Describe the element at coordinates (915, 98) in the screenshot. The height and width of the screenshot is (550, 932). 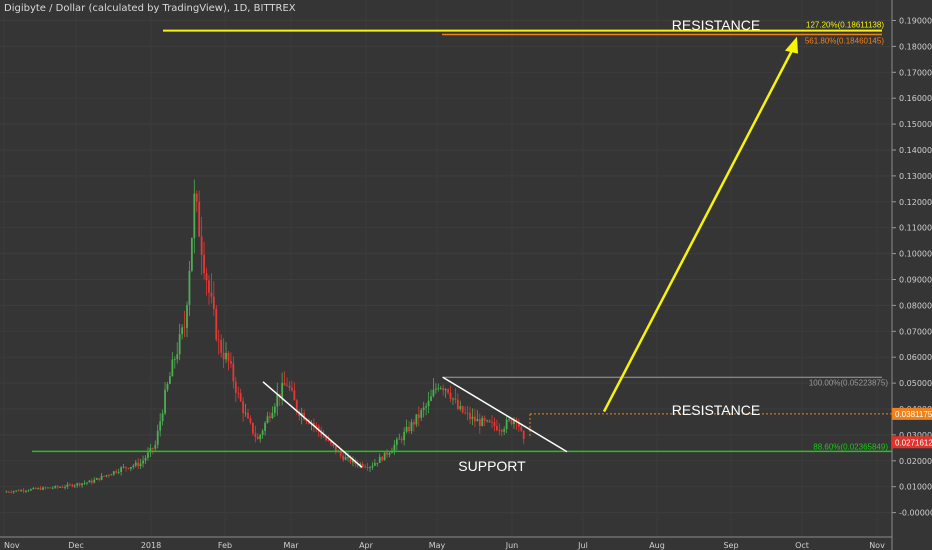
I see `y-tick-label: 0.16000000` at that location.